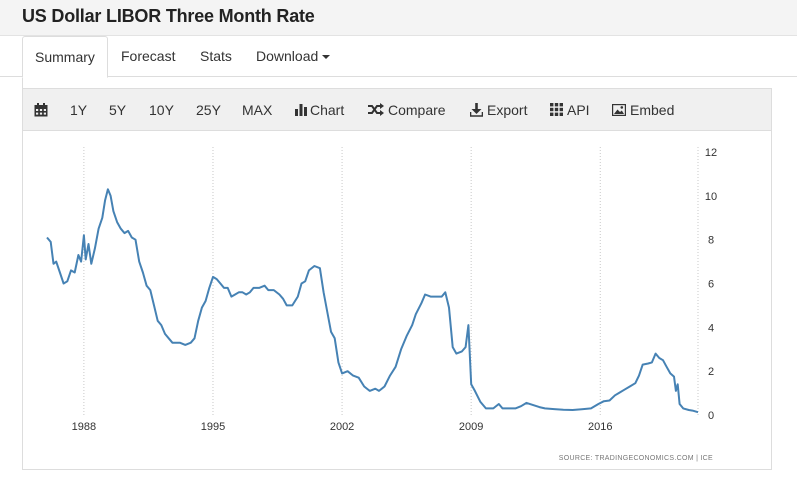 This screenshot has height=487, width=797. What do you see at coordinates (84, 427) in the screenshot?
I see `x-tick-label: 1988` at bounding box center [84, 427].